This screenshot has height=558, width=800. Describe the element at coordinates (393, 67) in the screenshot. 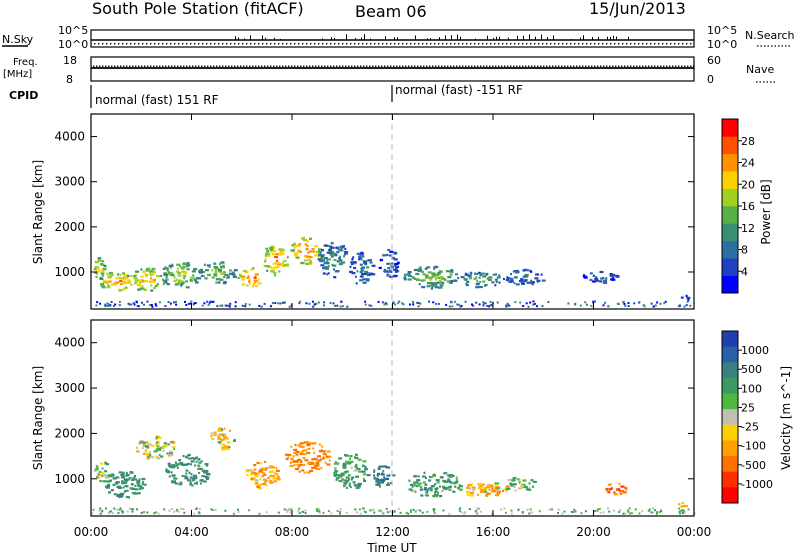

I see `freq-trace` at that location.